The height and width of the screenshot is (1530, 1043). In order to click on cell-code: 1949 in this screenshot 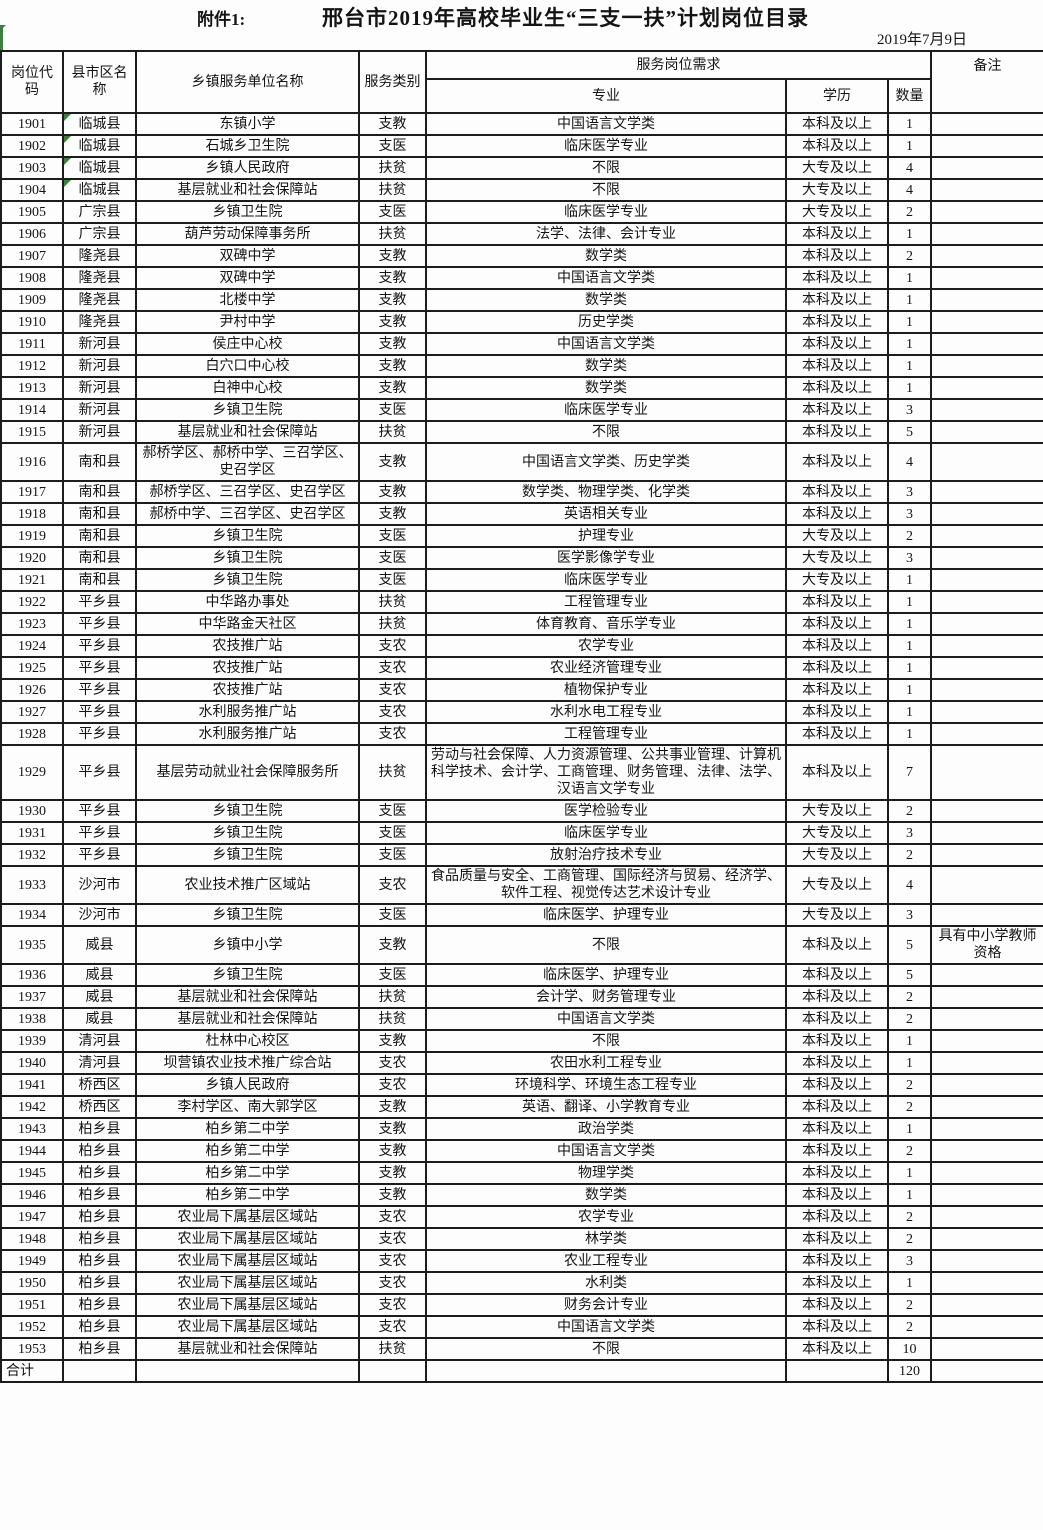, I will do `click(32, 1261)`.